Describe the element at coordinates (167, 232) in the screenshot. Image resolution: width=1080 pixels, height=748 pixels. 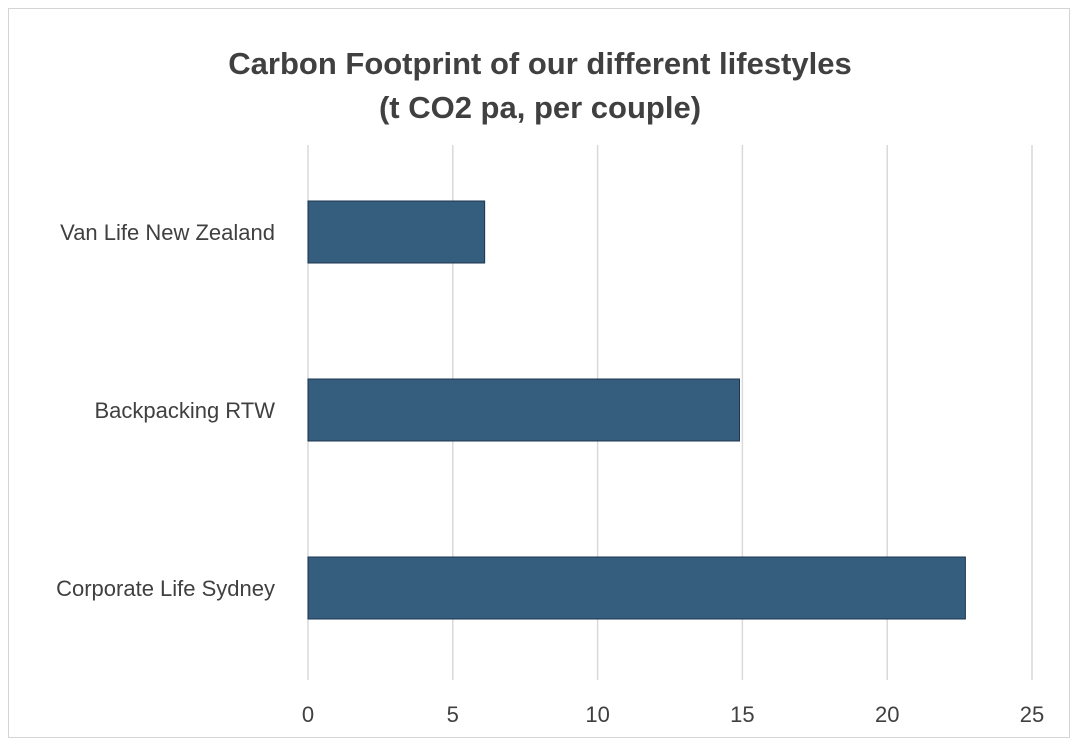
I see `category-label-van-life-new-zealand: Van Life New Zealand` at that location.